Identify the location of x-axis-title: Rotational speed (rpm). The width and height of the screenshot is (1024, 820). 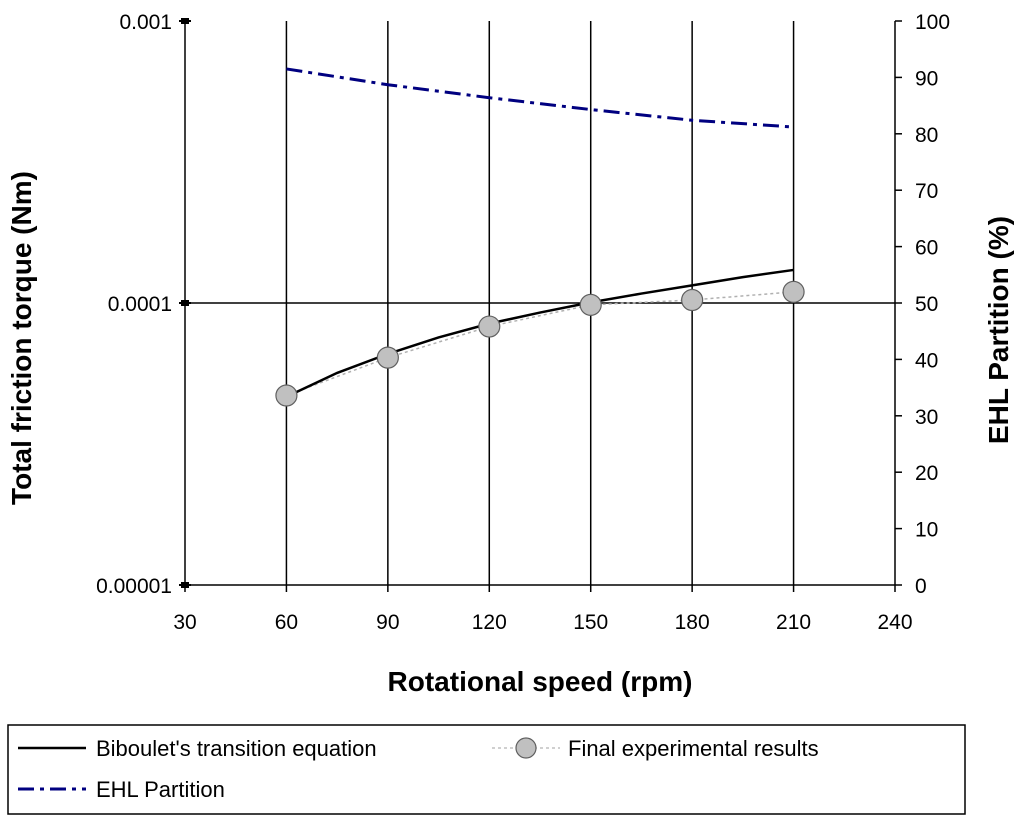
(540, 681).